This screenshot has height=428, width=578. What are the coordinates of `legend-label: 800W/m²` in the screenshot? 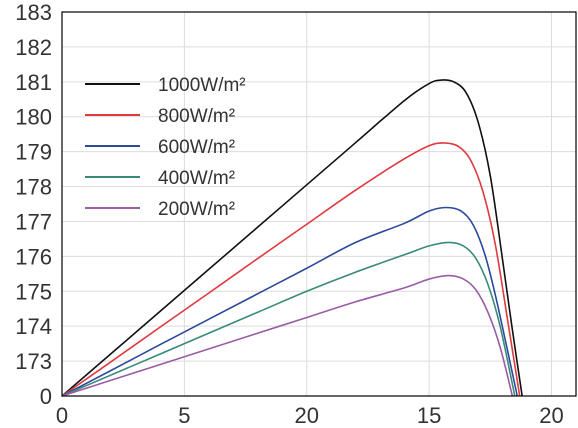 It's located at (196, 116).